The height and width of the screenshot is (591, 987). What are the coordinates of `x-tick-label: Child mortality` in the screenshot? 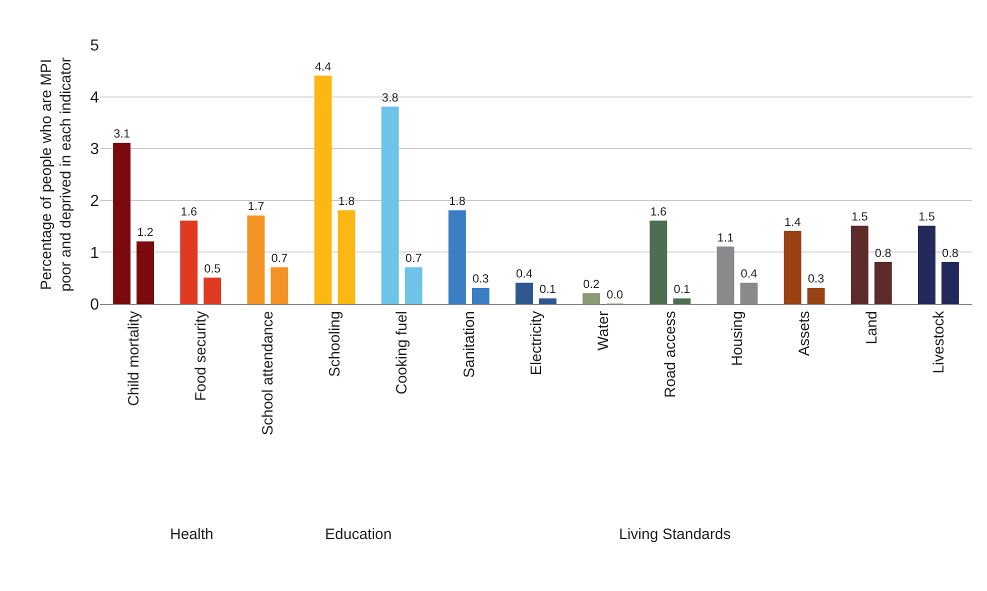 It's located at (133, 358).